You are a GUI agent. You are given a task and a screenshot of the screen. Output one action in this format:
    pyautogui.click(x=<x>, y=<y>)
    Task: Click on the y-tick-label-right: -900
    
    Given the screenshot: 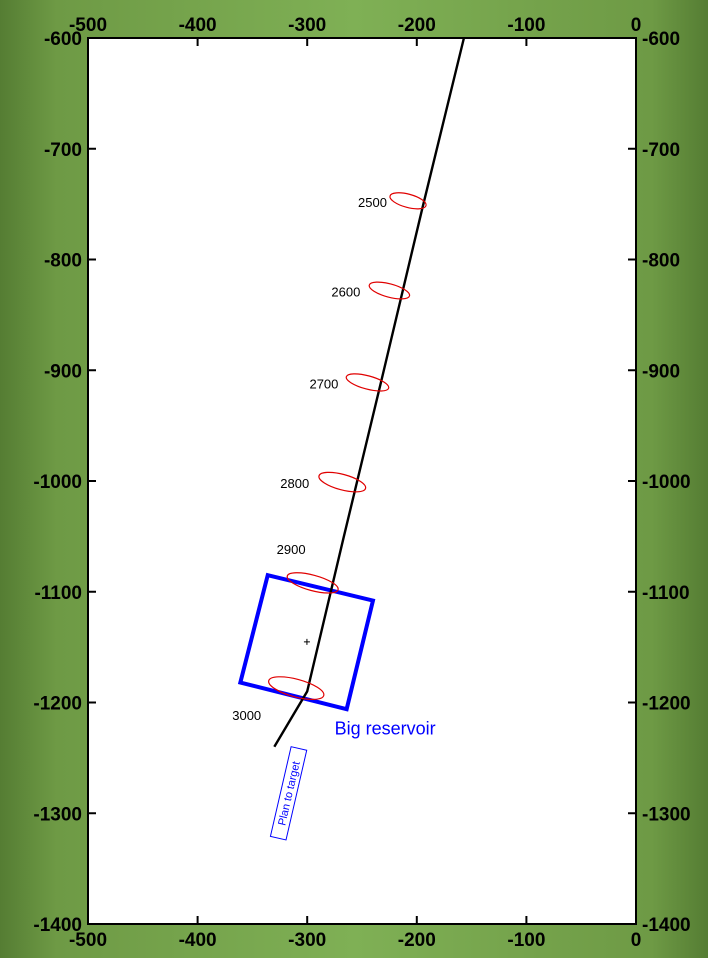 What is the action you would take?
    pyautogui.click(x=661, y=371)
    